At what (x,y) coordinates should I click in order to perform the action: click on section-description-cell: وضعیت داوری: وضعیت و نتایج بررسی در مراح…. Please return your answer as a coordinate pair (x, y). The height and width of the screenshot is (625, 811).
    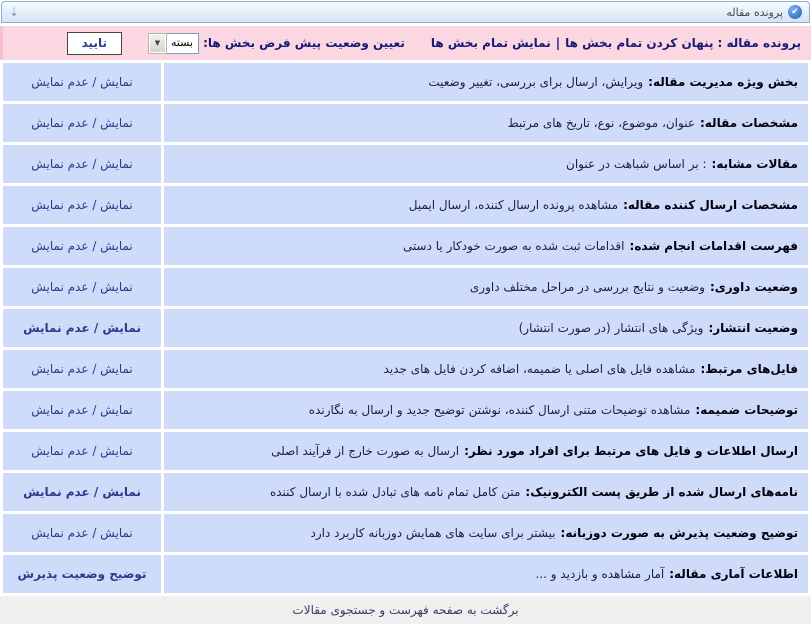
    Looking at the image, I should click on (486, 287).